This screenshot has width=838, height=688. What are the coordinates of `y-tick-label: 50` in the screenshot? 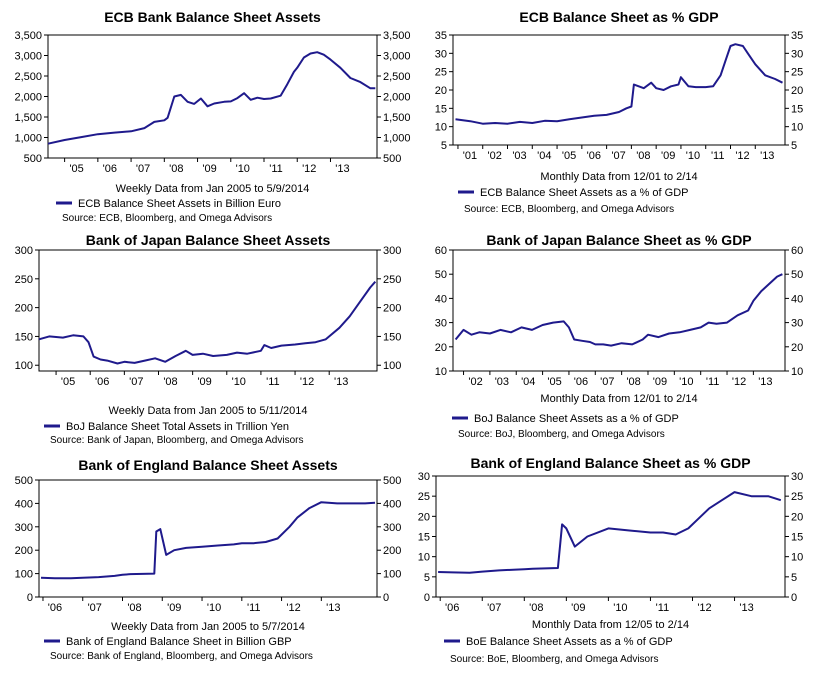 It's located at (441, 275).